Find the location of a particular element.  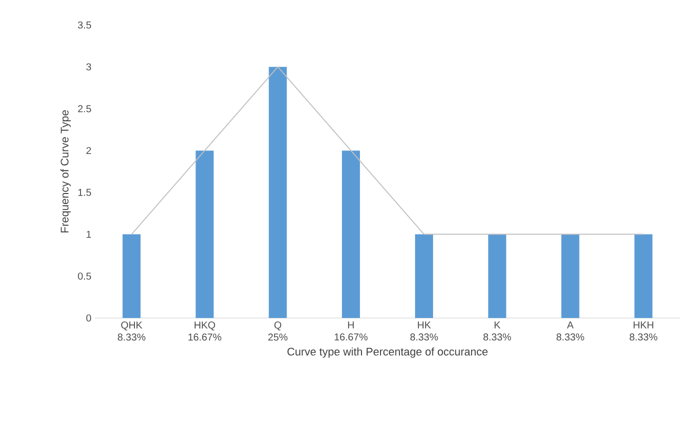

x-tick-label: QHK 8.33% is located at coordinates (132, 331).